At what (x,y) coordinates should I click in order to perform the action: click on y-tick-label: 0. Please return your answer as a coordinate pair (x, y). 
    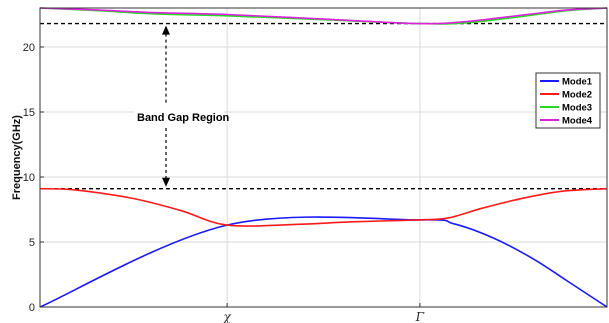
    Looking at the image, I should click on (32, 308).